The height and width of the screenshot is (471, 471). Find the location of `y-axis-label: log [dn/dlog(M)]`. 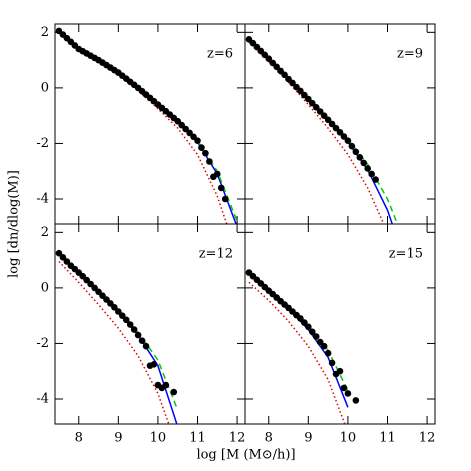

y-axis-label: log [dn/dlog(M)] is located at coordinates (14, 224).